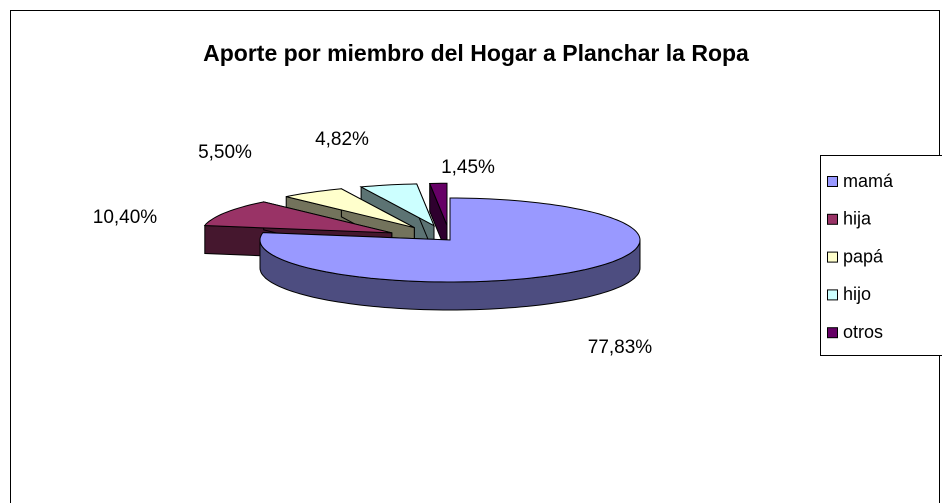 The width and height of the screenshot is (942, 503). What do you see at coordinates (857, 219) in the screenshot?
I see `legend-label: hija` at bounding box center [857, 219].